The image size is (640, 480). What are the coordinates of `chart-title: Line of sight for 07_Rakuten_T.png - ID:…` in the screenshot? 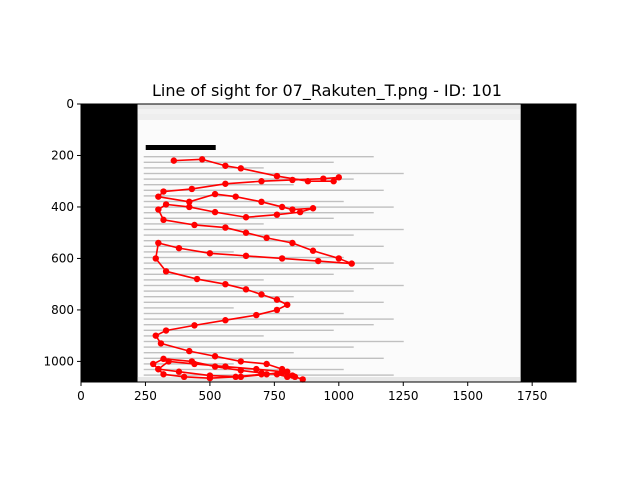 It's located at (327, 91).